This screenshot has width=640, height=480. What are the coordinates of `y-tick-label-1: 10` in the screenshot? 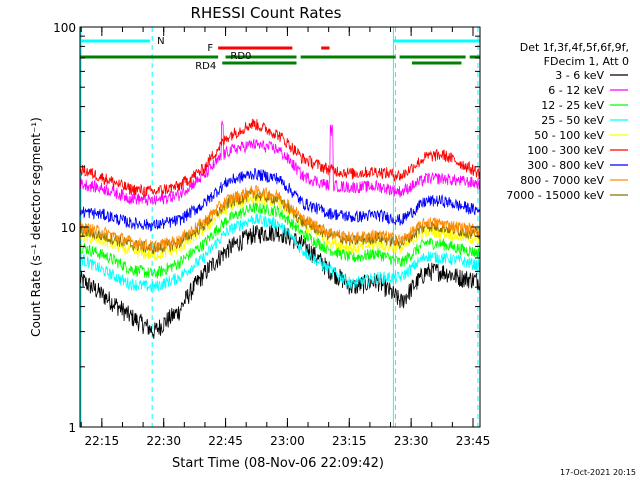 It's located at (68, 228).